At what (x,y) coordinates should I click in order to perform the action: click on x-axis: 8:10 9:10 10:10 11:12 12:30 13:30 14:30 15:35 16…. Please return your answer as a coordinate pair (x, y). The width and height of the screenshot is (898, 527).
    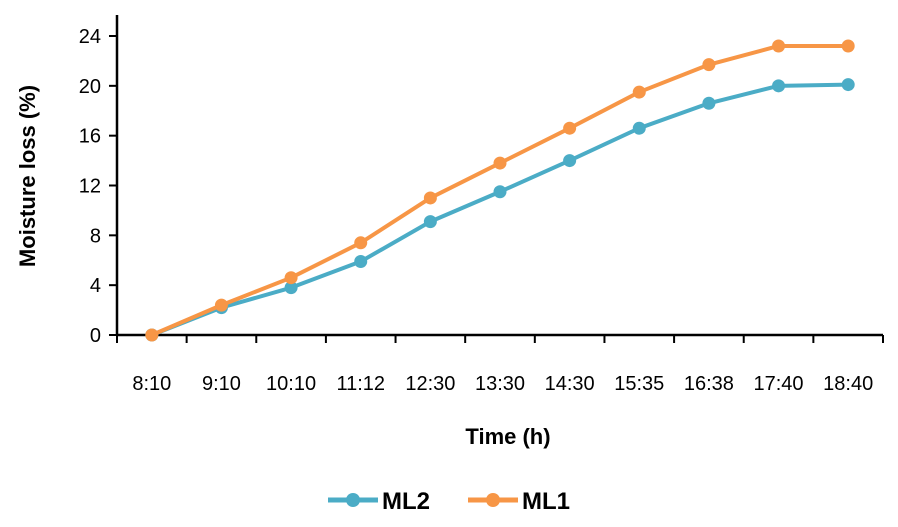
    Looking at the image, I should click on (500, 364).